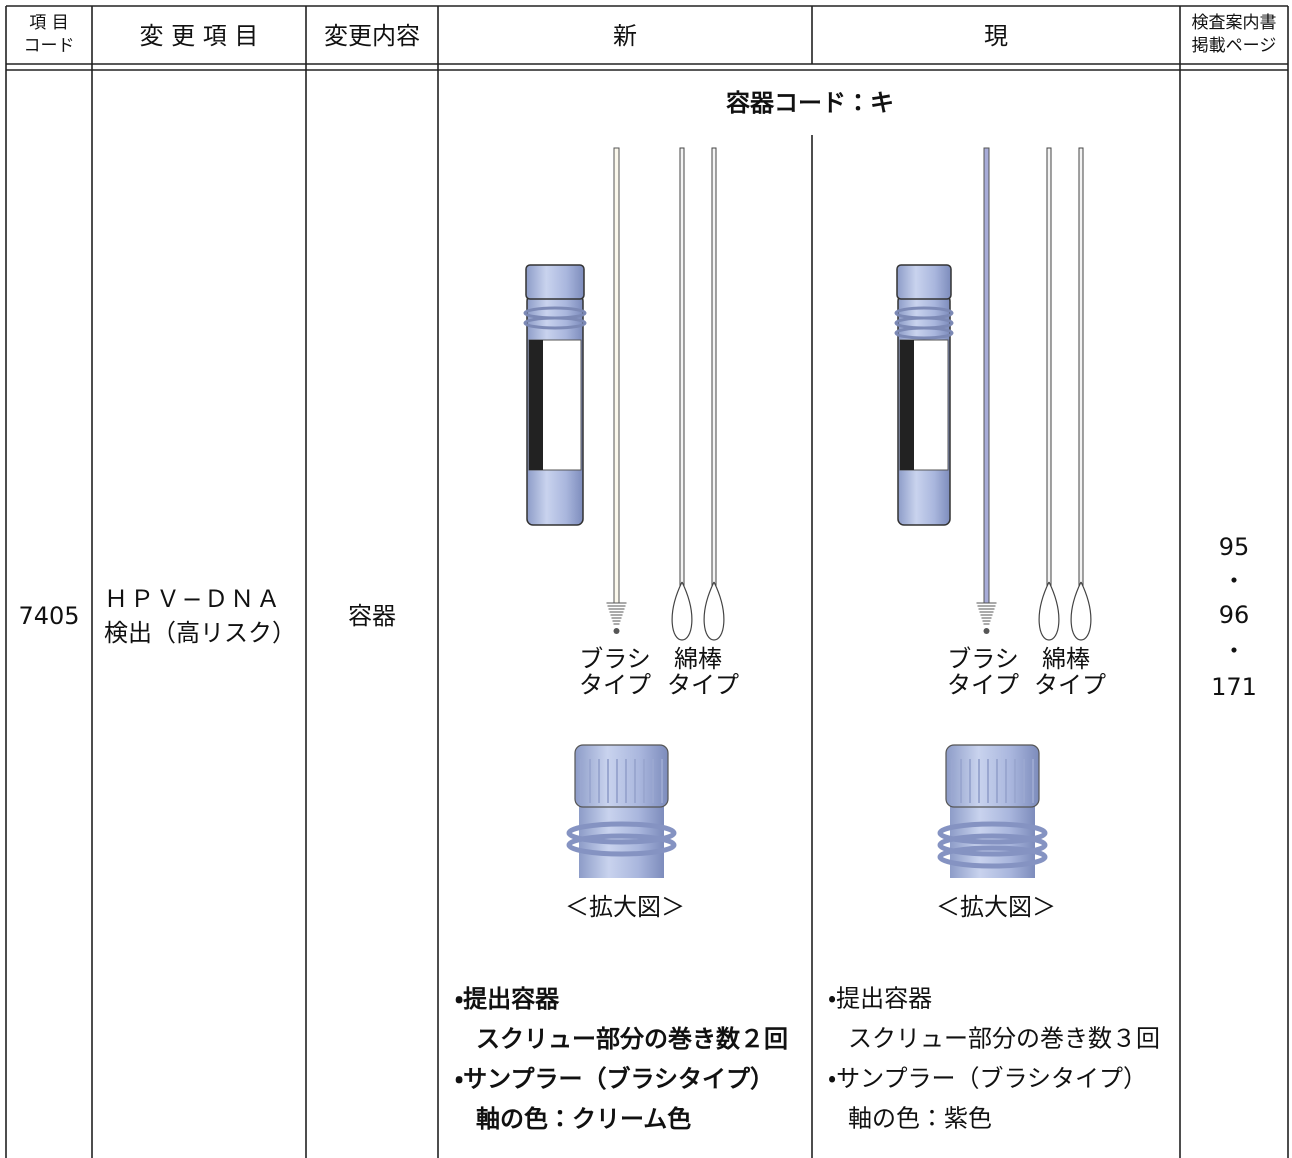  I want to click on header-change: 変更内容, so click(372, 36).